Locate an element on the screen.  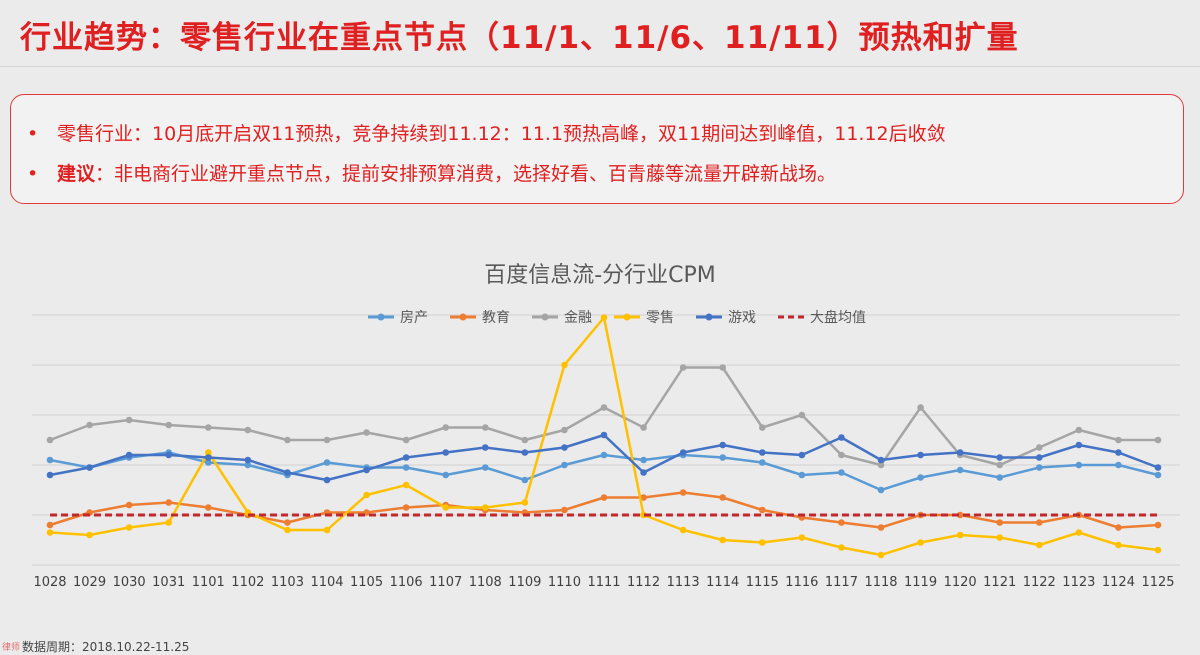
title-divider is located at coordinates (600, 66).